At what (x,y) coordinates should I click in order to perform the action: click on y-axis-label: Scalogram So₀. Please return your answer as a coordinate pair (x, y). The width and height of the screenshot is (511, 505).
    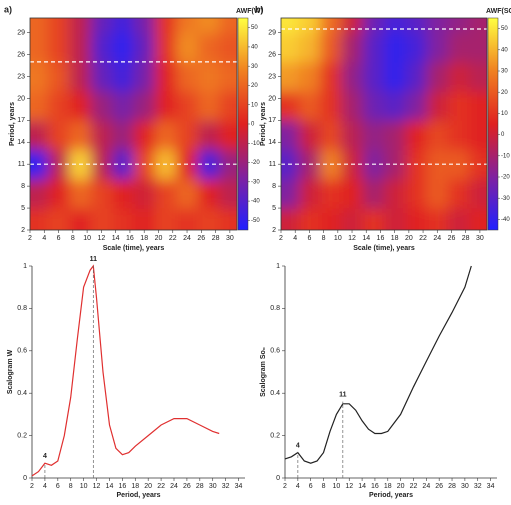
    Looking at the image, I should click on (263, 372).